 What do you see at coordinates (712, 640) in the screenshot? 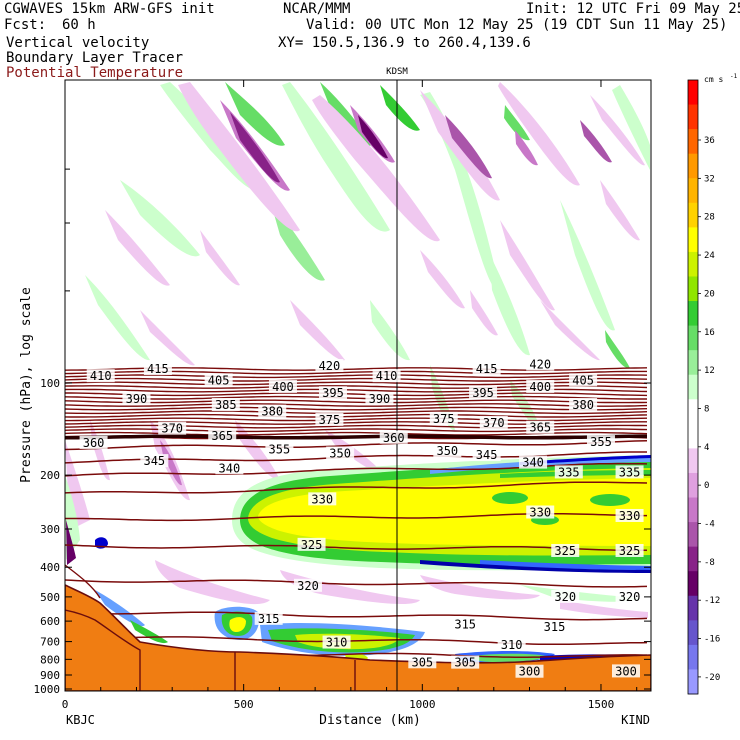
I see `colorbar-label: -16` at bounding box center [712, 640].